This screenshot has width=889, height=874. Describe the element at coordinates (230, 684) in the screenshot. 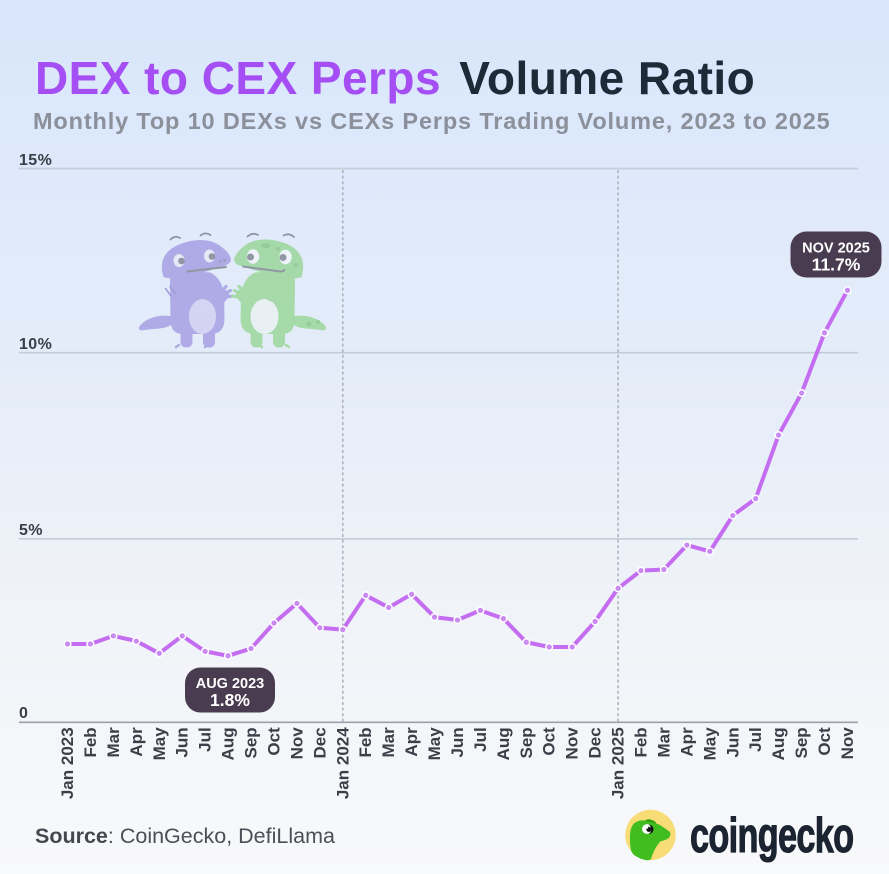

I see `svg-text: AUG 2023` at that location.